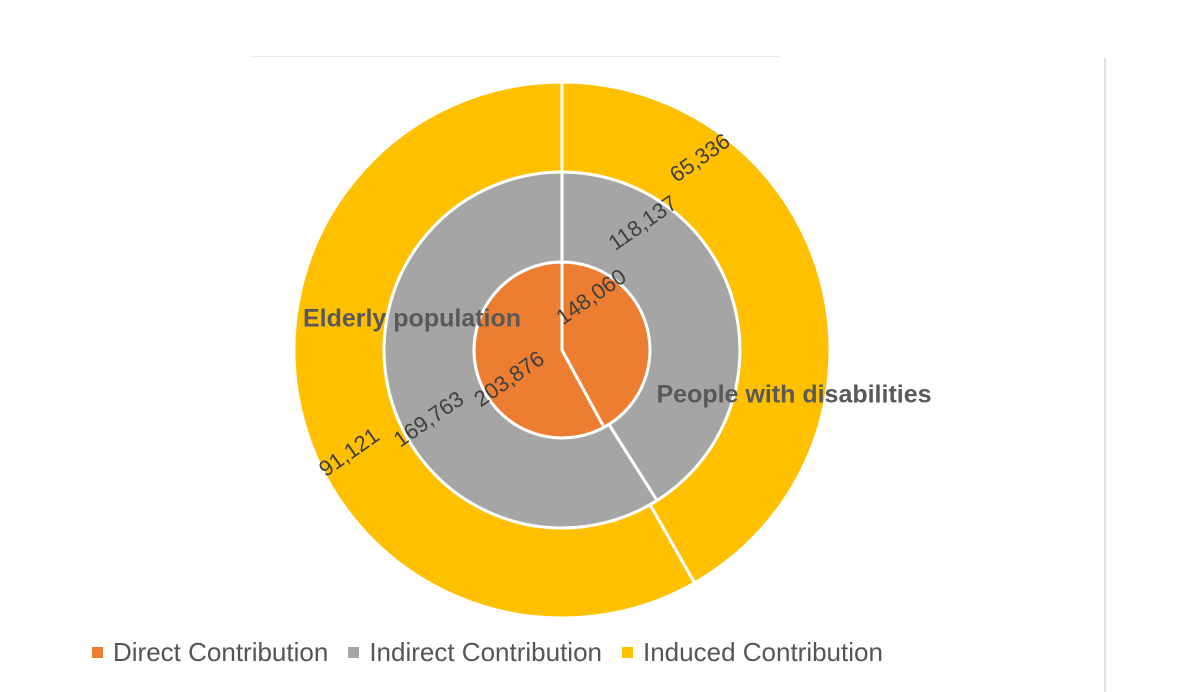 The height and width of the screenshot is (692, 1182). I want to click on category-label-elderly: Elderly population, so click(412, 319).